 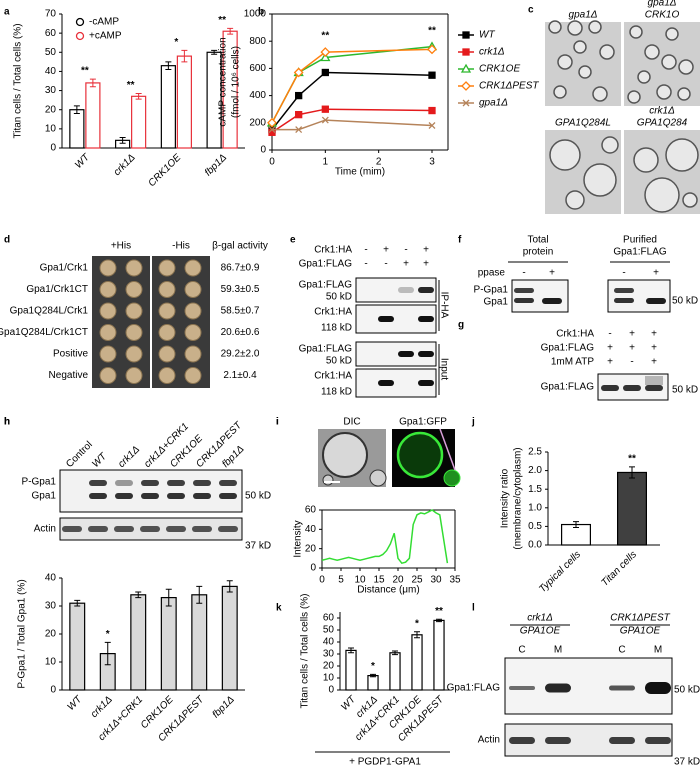 I want to click on condition-sign: -, so click(x=523, y=273).